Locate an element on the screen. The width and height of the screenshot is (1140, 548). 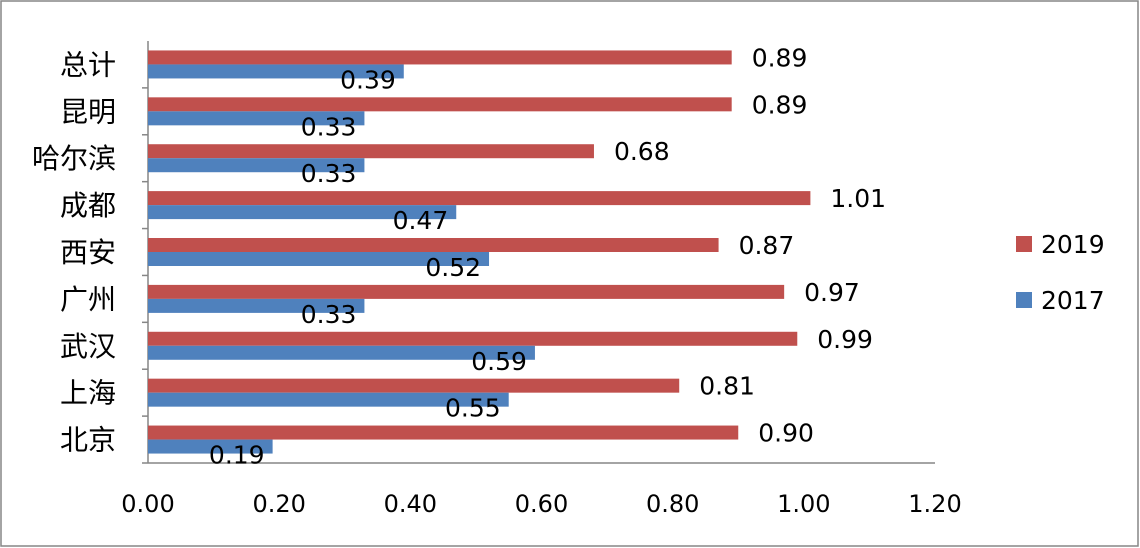
x-tick-label: 0.40 is located at coordinates (410, 504).